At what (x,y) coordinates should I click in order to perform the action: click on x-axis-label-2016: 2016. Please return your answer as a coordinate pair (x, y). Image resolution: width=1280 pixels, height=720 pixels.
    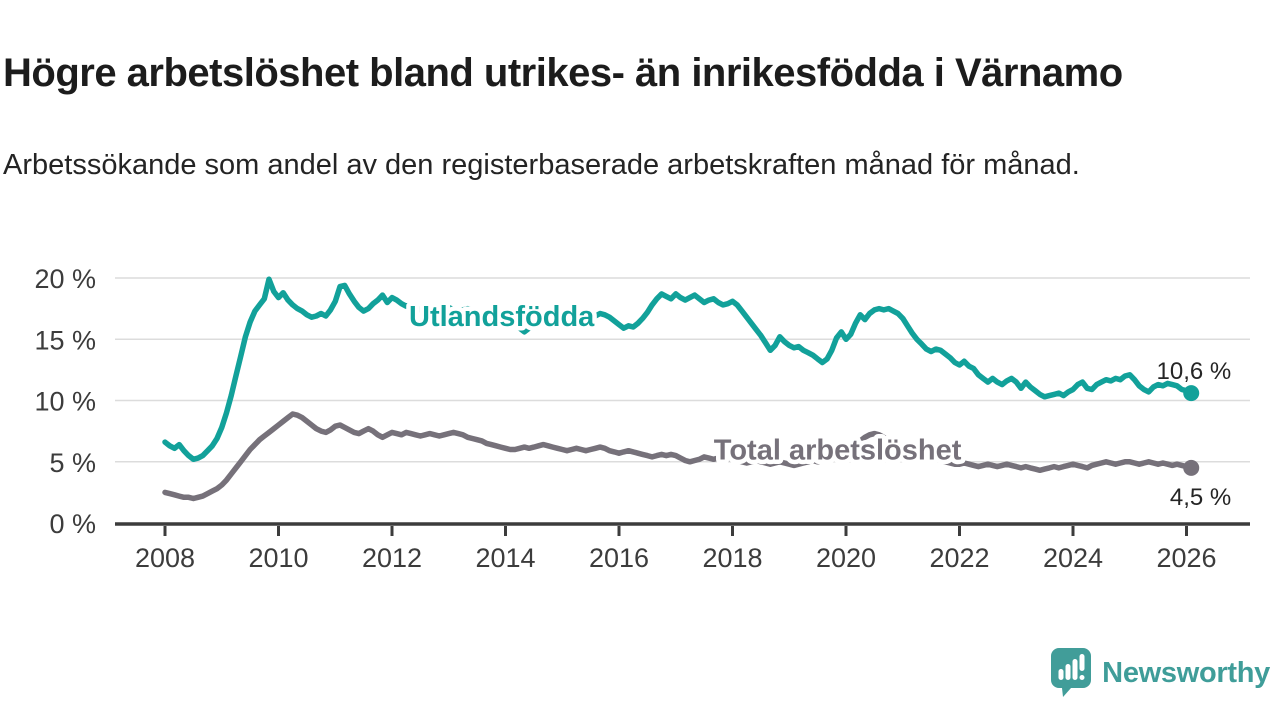
    Looking at the image, I should click on (619, 558).